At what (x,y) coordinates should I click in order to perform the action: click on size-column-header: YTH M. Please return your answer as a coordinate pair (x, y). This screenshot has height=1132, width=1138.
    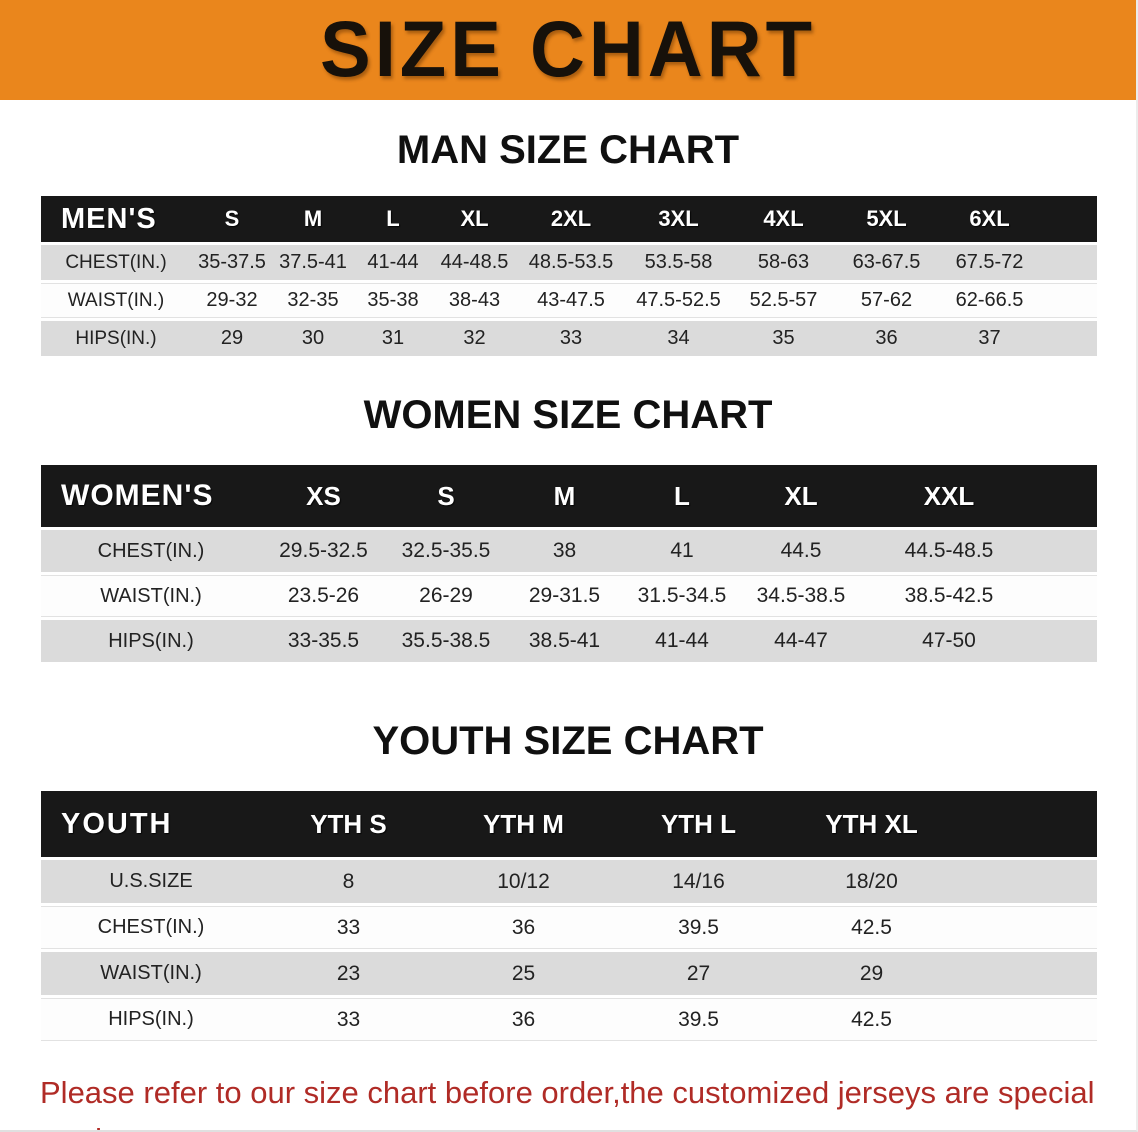
    Looking at the image, I should click on (523, 824).